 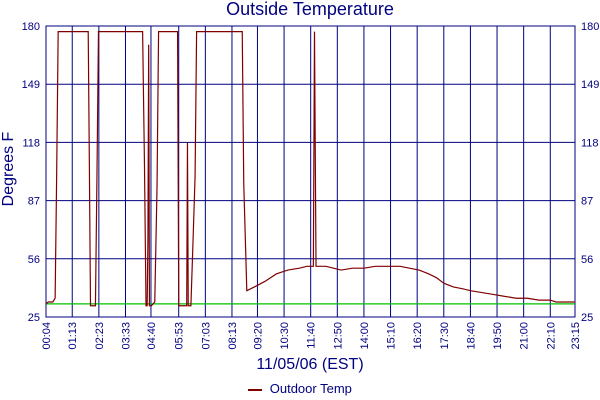 I want to click on y-tick-label: 25, so click(x=34, y=318).